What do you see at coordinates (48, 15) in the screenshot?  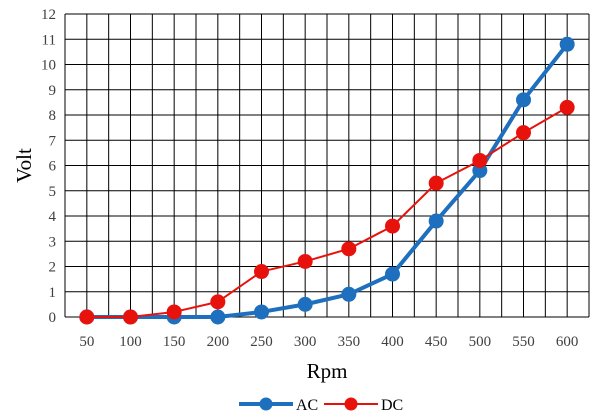 I see `y-tick-label: 12` at bounding box center [48, 15].